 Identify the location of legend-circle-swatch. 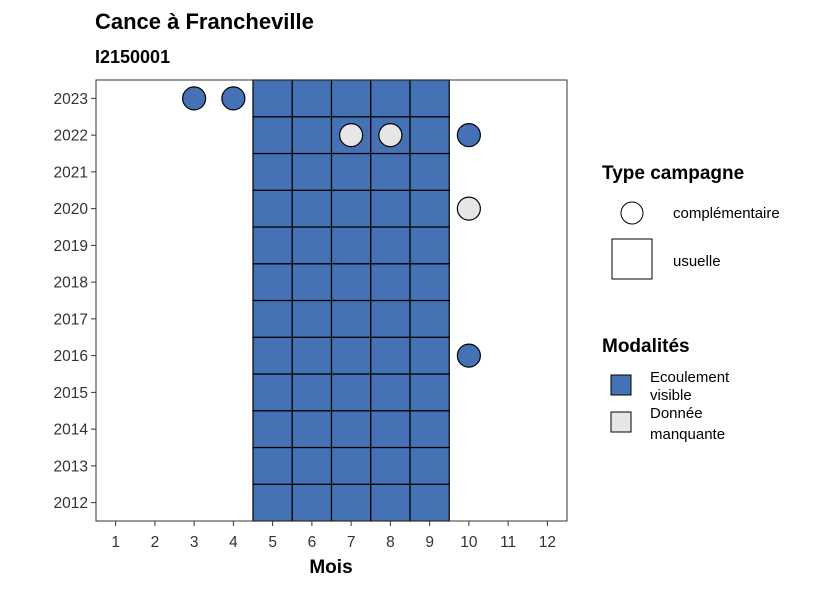
(632, 213).